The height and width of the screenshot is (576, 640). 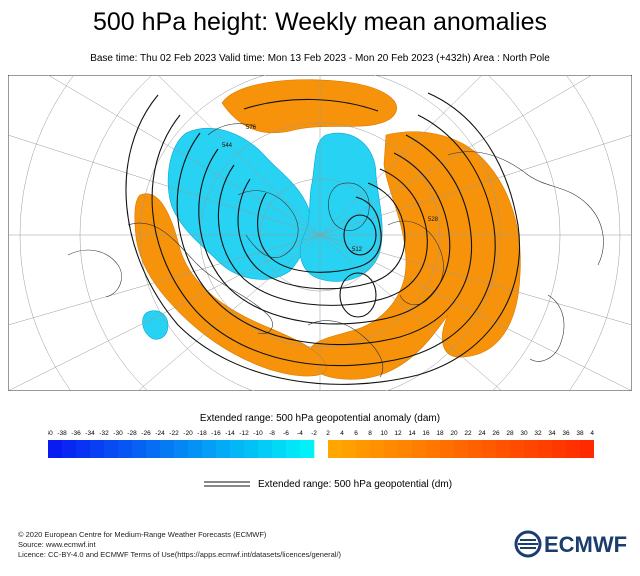 What do you see at coordinates (566, 433) in the screenshot?
I see `colorbar-tick-label: 36` at bounding box center [566, 433].